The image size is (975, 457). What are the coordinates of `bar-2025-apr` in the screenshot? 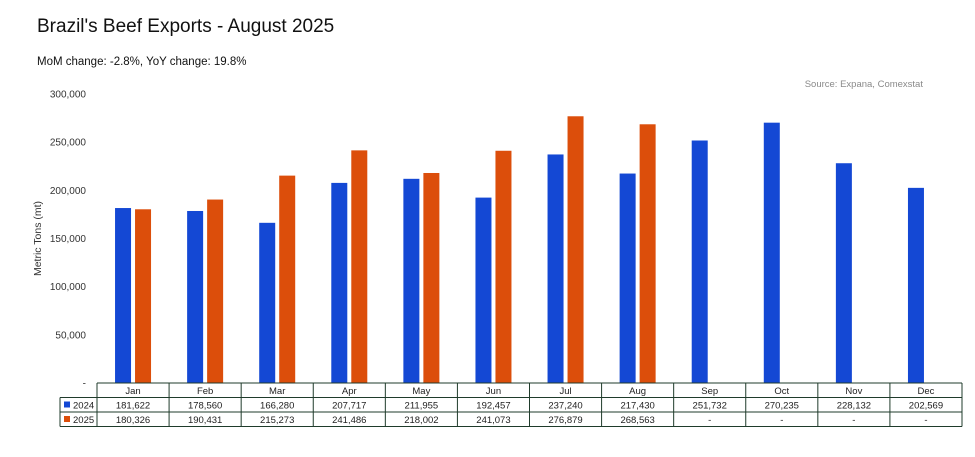 It's located at (359, 266).